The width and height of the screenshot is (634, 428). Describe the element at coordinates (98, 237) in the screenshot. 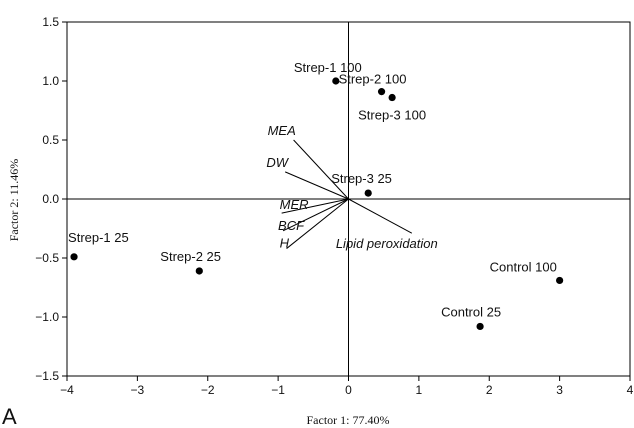

I see `score-point-label: Strep-1 25` at that location.